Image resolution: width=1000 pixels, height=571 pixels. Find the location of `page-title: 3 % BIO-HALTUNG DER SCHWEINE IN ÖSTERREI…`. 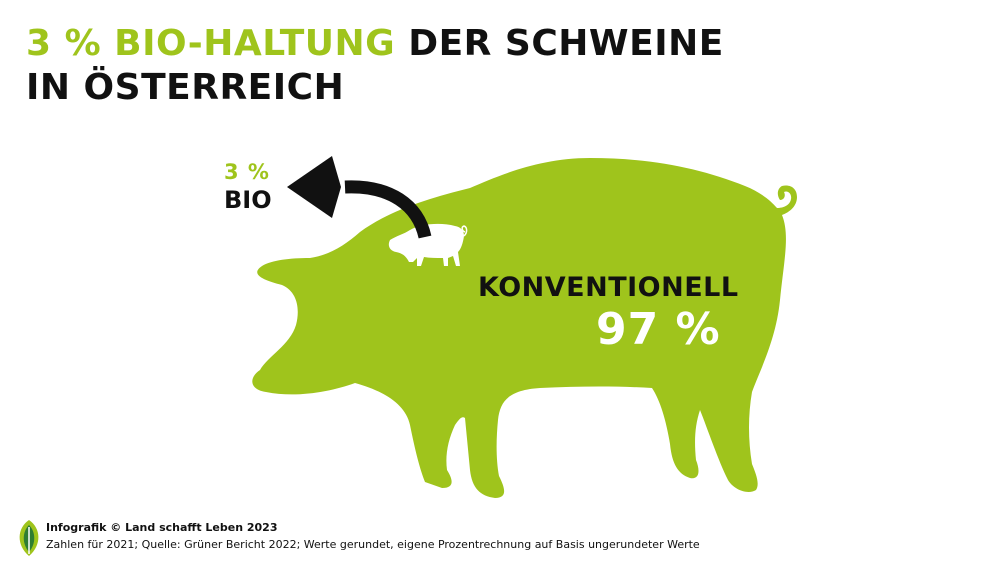

page-title: 3 % BIO-HALTUNG DER SCHWEINE IN ÖSTERREI… is located at coordinates (375, 66).